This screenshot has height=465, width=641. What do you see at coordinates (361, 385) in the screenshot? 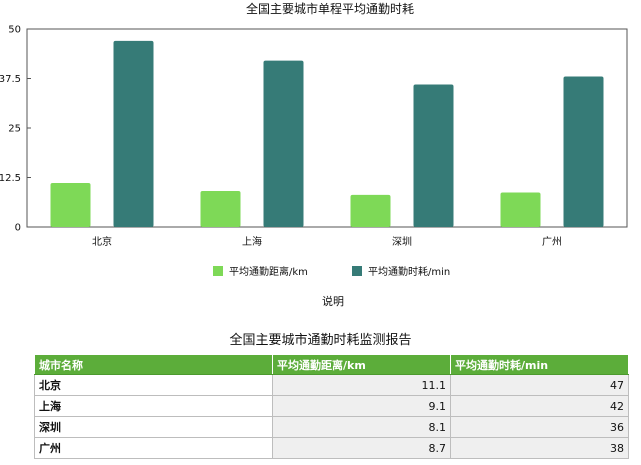
I see `cell-distance: 11.1` at bounding box center [361, 385].